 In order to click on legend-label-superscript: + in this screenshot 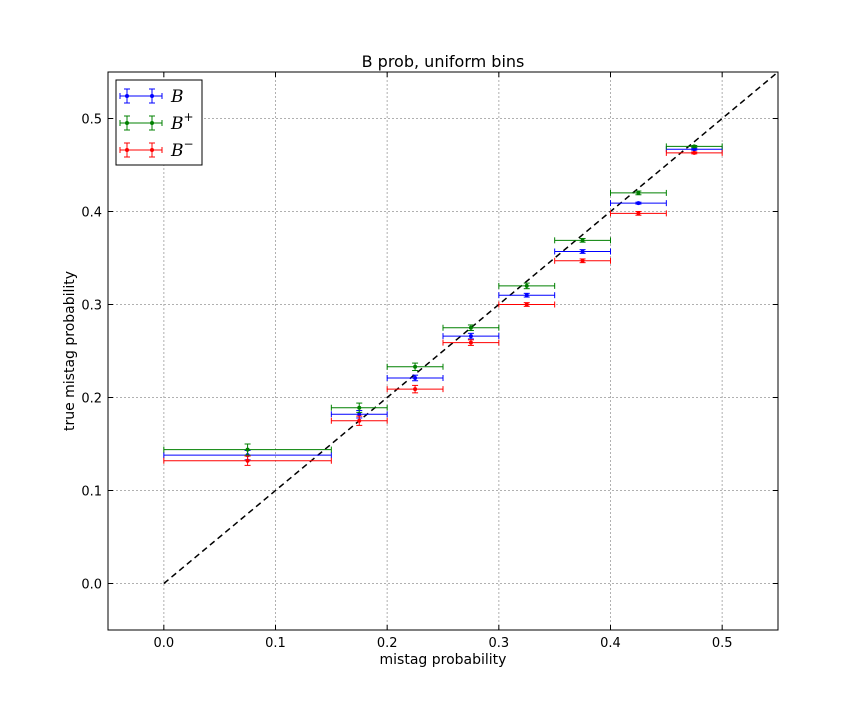, I will do `click(189, 117)`.